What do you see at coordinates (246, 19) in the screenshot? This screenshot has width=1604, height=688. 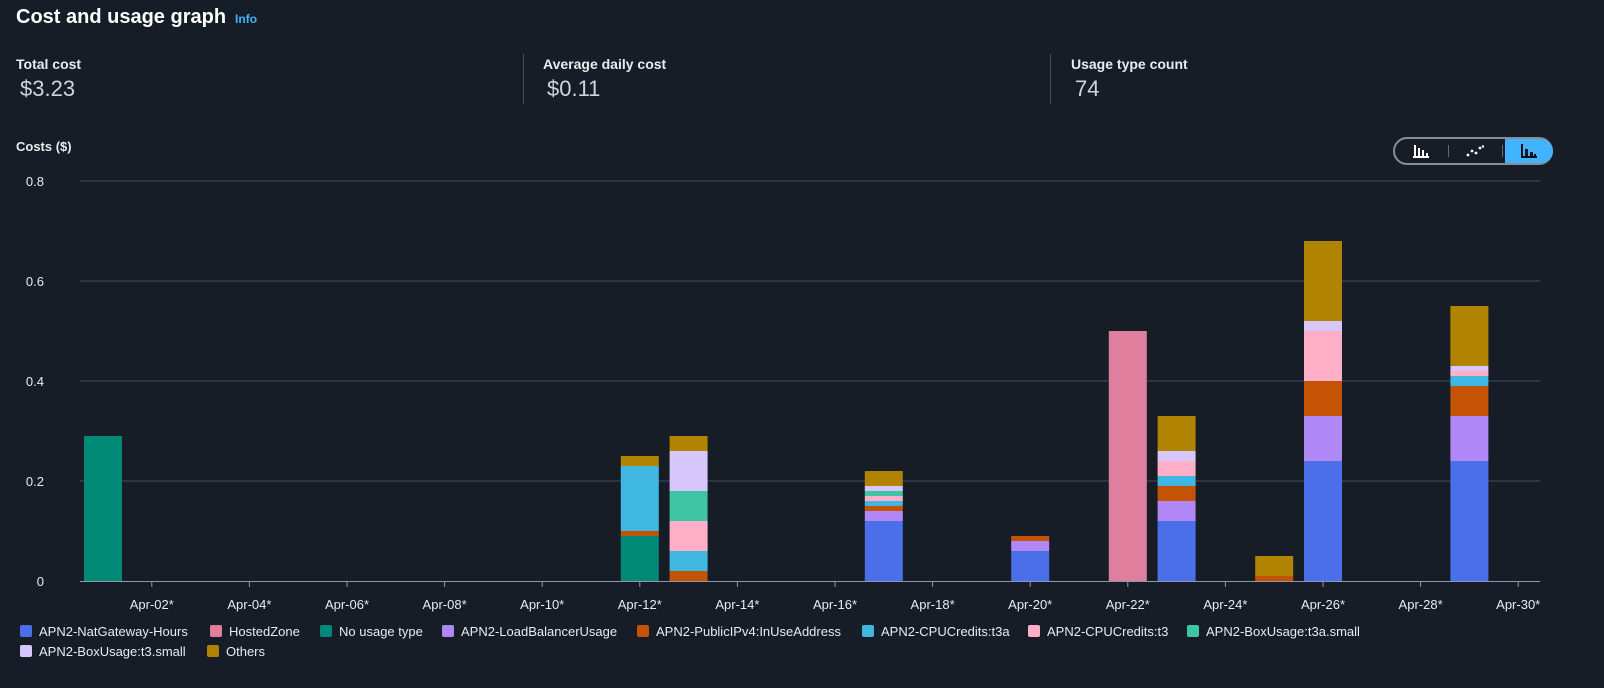 I see `info-link: Info` at bounding box center [246, 19].